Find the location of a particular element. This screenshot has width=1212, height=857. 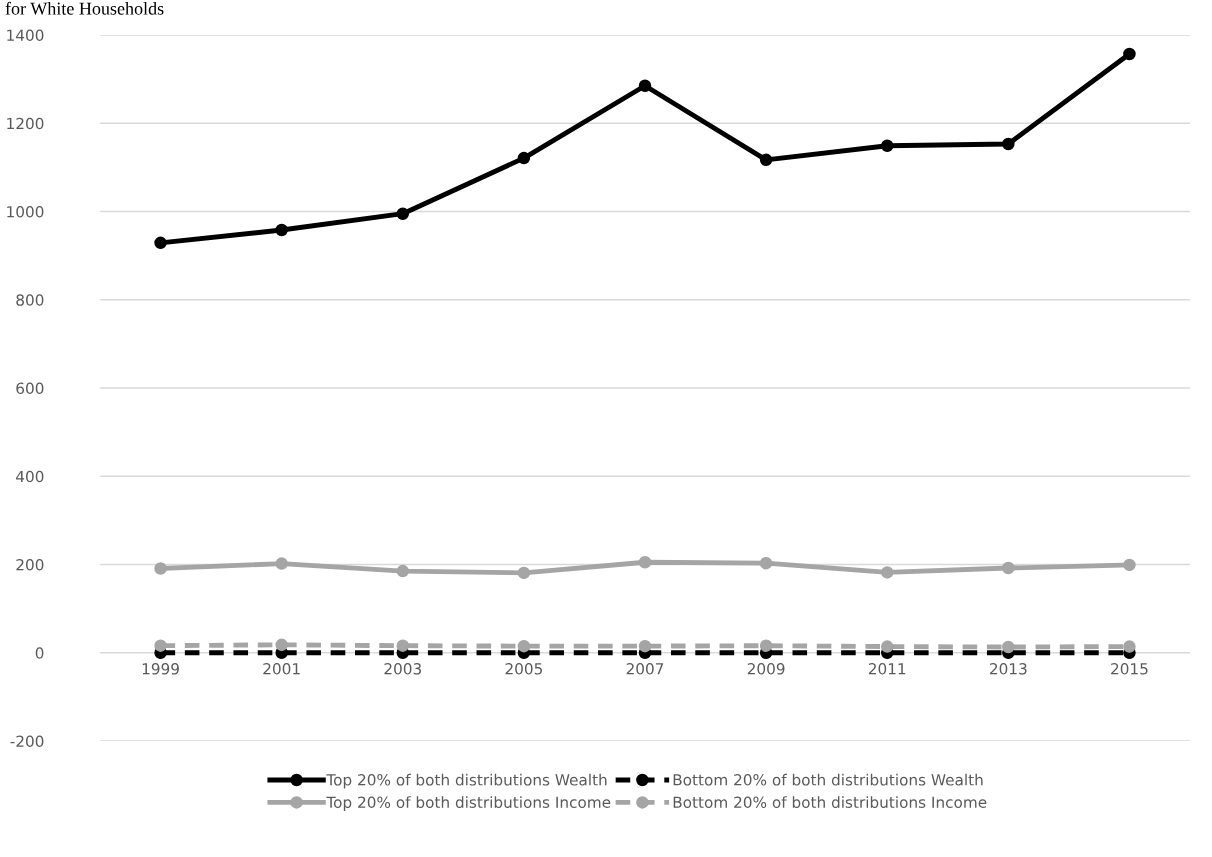

y-tick-label: 0 is located at coordinates (39, 653).